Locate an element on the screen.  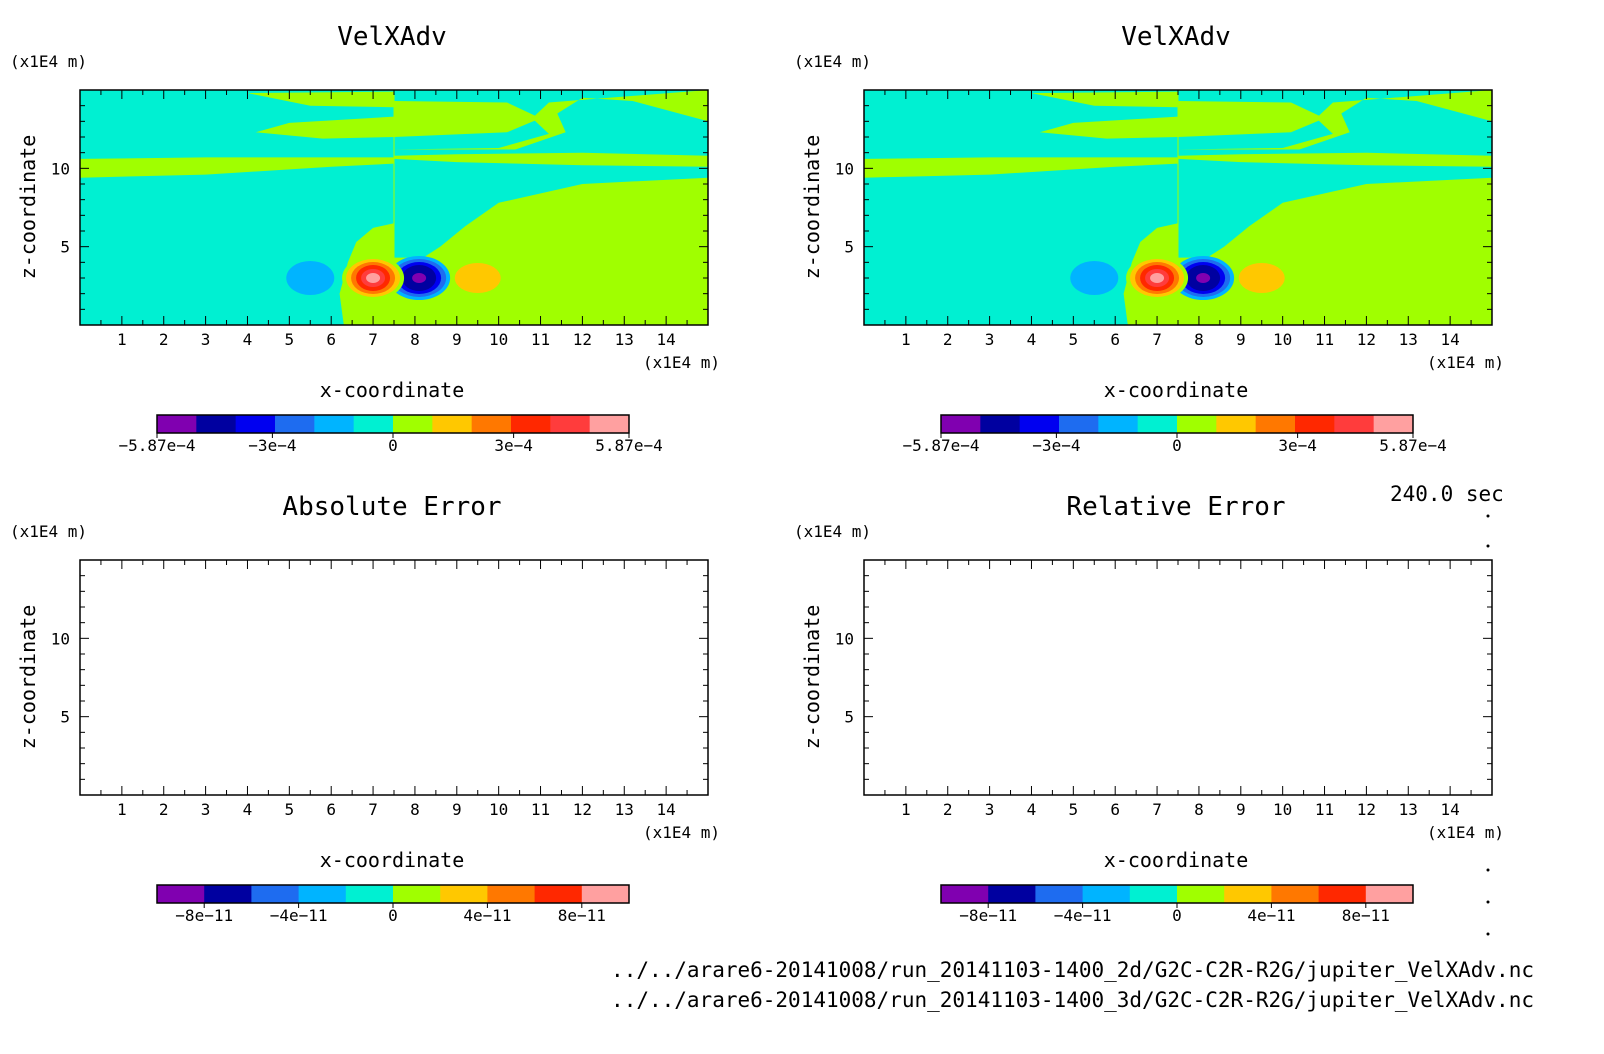
field-upper-mid-lobe is located at coordinates (1251, 119).